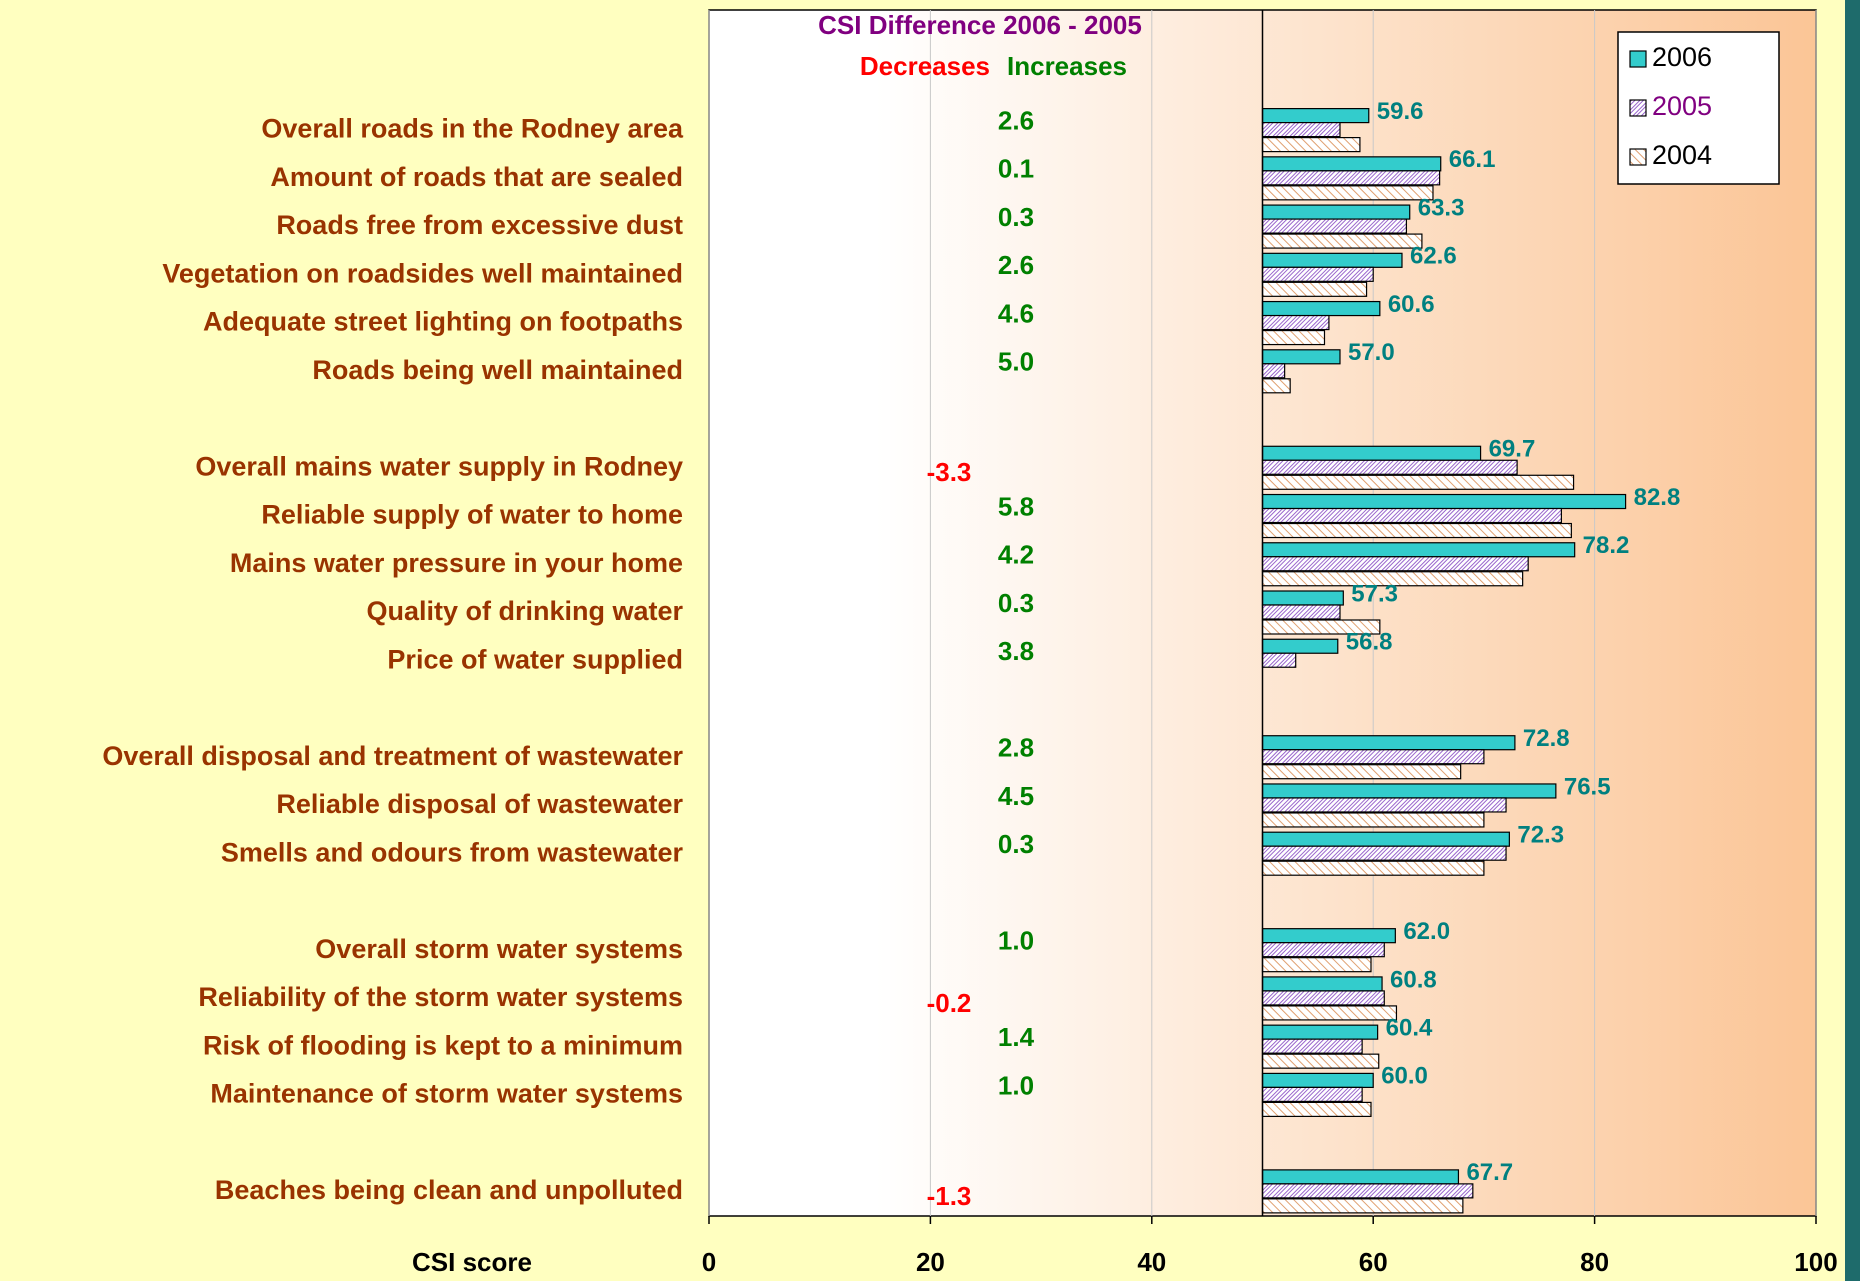 The image size is (1860, 1281). Describe the element at coordinates (930, 1262) in the screenshot. I see `x-tick-label: 20` at that location.